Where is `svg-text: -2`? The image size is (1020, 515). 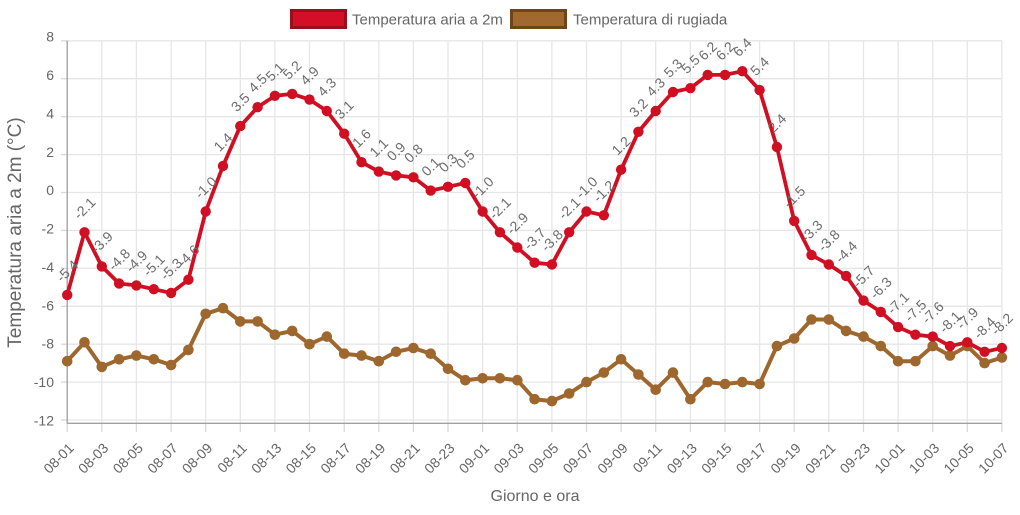
svg-text: -2 is located at coordinates (48, 229).